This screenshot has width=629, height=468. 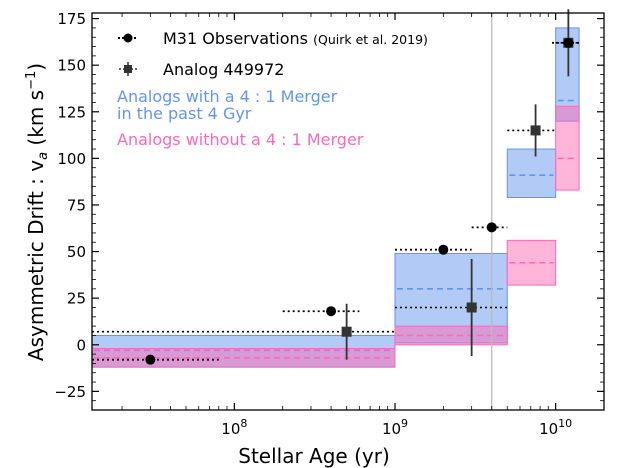 What do you see at coordinates (223, 69) in the screenshot?
I see `legend-analog-label: Analog 449972` at bounding box center [223, 69].